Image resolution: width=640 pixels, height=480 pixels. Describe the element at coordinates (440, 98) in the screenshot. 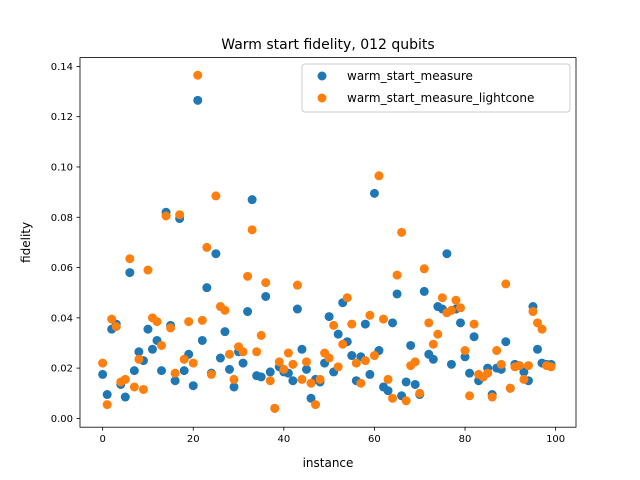

I see `legend-label-warm-start-measure-lightcone: warm_start_measure_lightcone` at that location.